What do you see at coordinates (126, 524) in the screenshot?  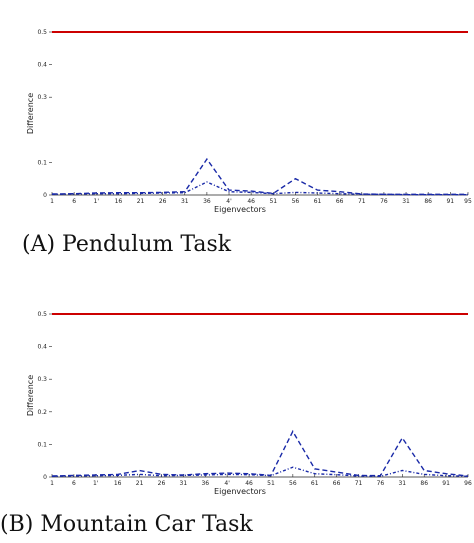 I see `caption-mountain-car-task: (B) Mountain Car Task` at bounding box center [126, 524].